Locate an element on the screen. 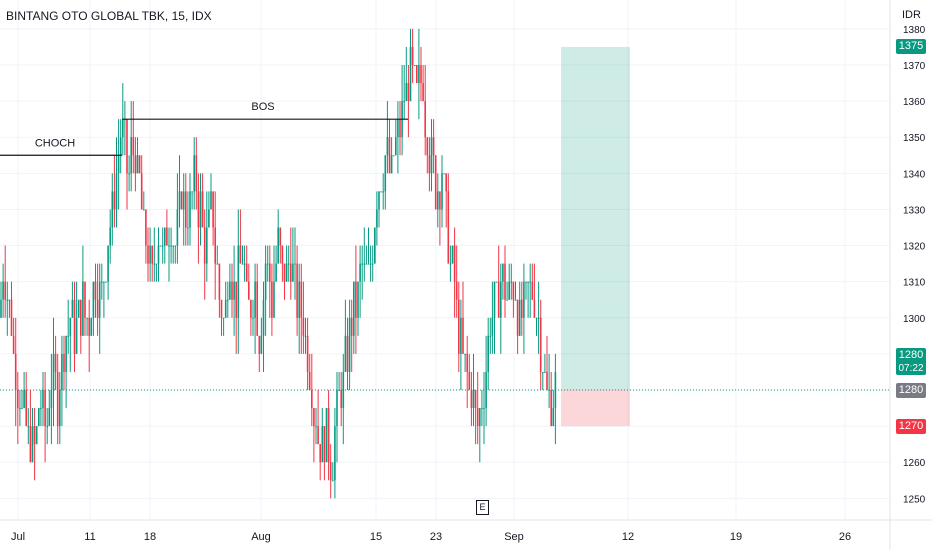  bos-label: BOS is located at coordinates (262, 107).